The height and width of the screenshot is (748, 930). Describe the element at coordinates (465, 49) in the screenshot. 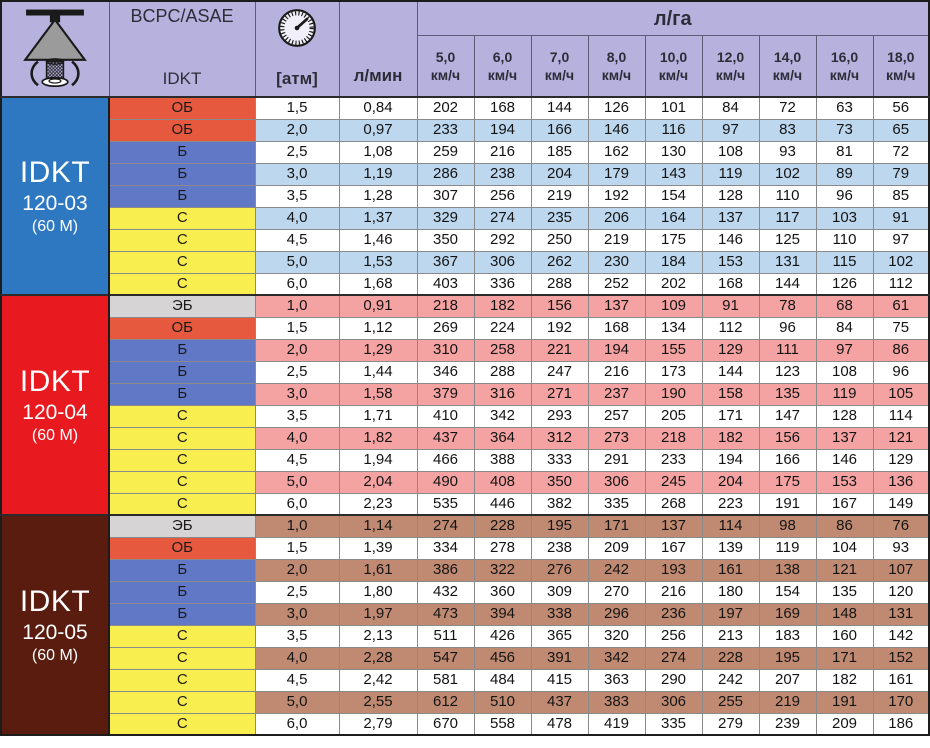

I see `header-row-units: BCPC/ASAE IDKT [атм] л/мин л/га` at that location.